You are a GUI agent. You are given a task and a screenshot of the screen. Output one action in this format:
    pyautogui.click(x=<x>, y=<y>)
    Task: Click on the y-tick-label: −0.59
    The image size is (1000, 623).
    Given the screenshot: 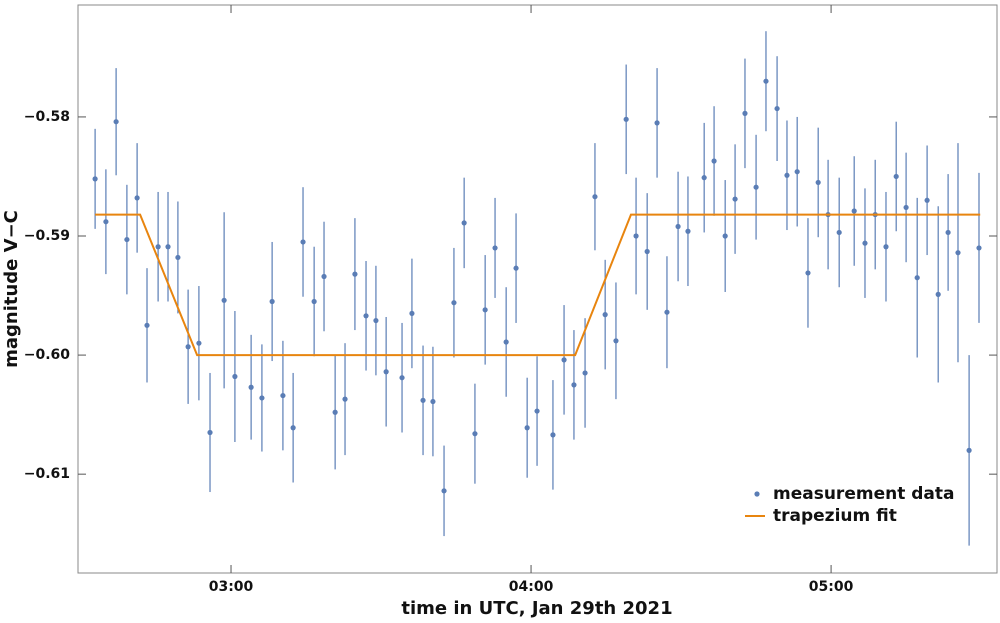 What is the action you would take?
    pyautogui.click(x=47, y=236)
    